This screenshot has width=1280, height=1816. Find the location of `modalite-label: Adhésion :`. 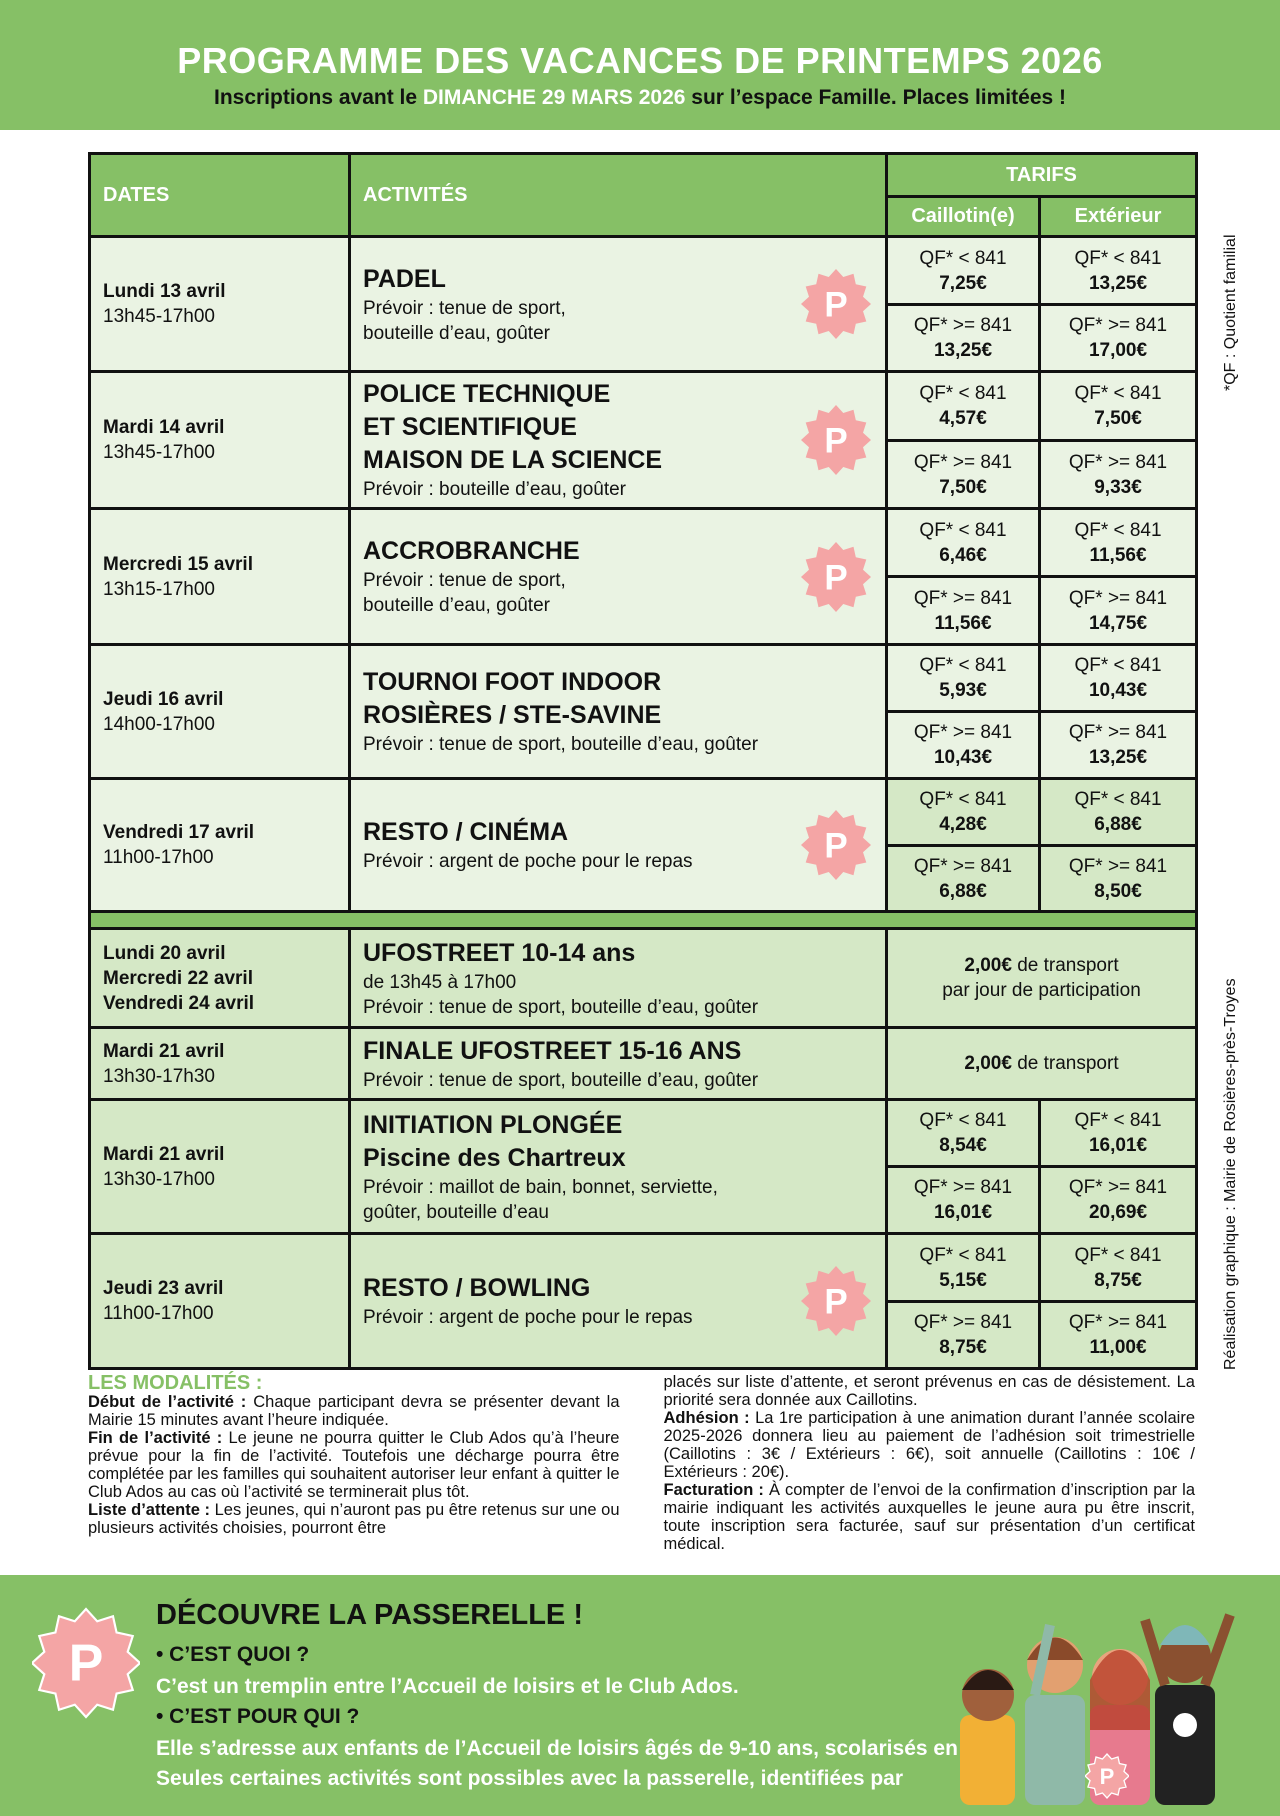

modalite-label: Adhésion : is located at coordinates (706, 1418).